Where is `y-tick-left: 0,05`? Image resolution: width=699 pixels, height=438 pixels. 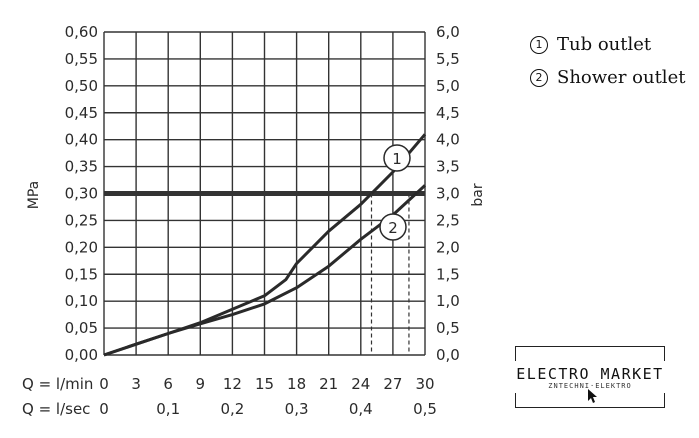 y-tick-left: 0,05 is located at coordinates (81, 328).